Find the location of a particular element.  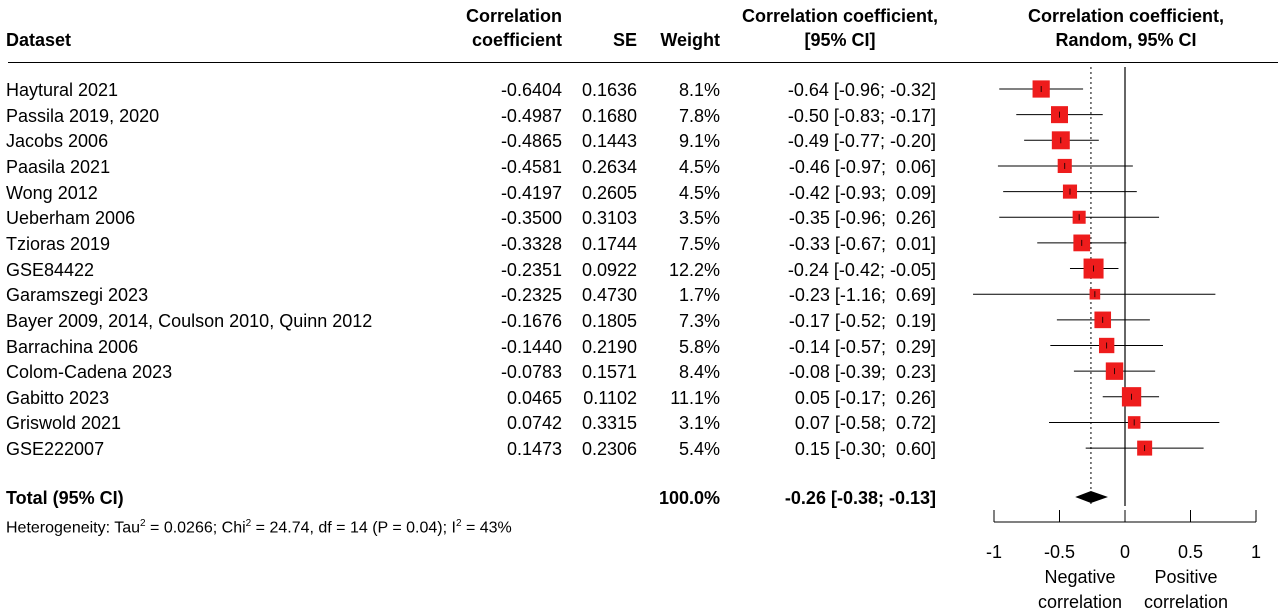

total-ci: -0.26 [-0.38; -0.13] is located at coordinates (860, 498).